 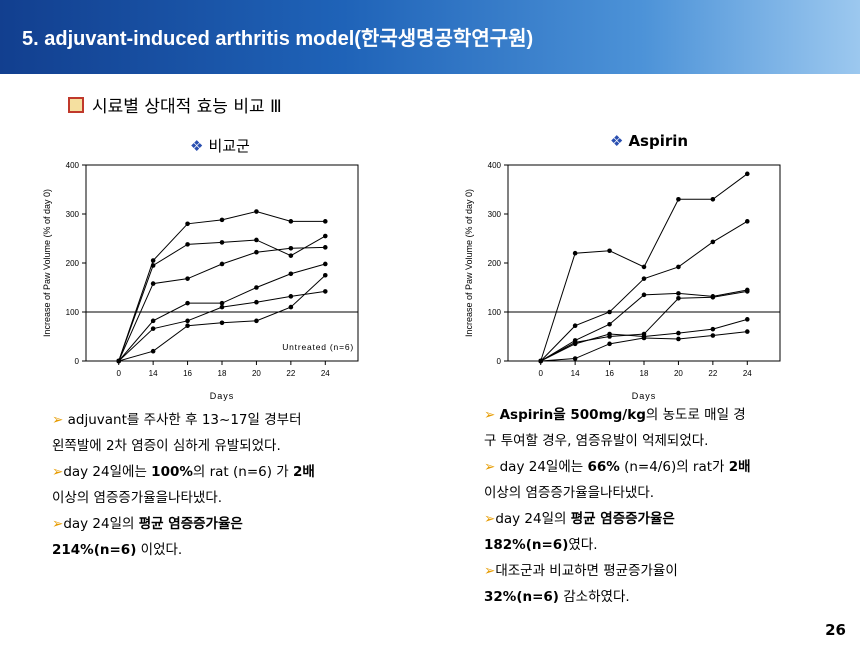 What do you see at coordinates (596, 441) in the screenshot?
I see `note-text: 구 투여할 경우, 염증유발이 억제되었다.` at bounding box center [596, 441].